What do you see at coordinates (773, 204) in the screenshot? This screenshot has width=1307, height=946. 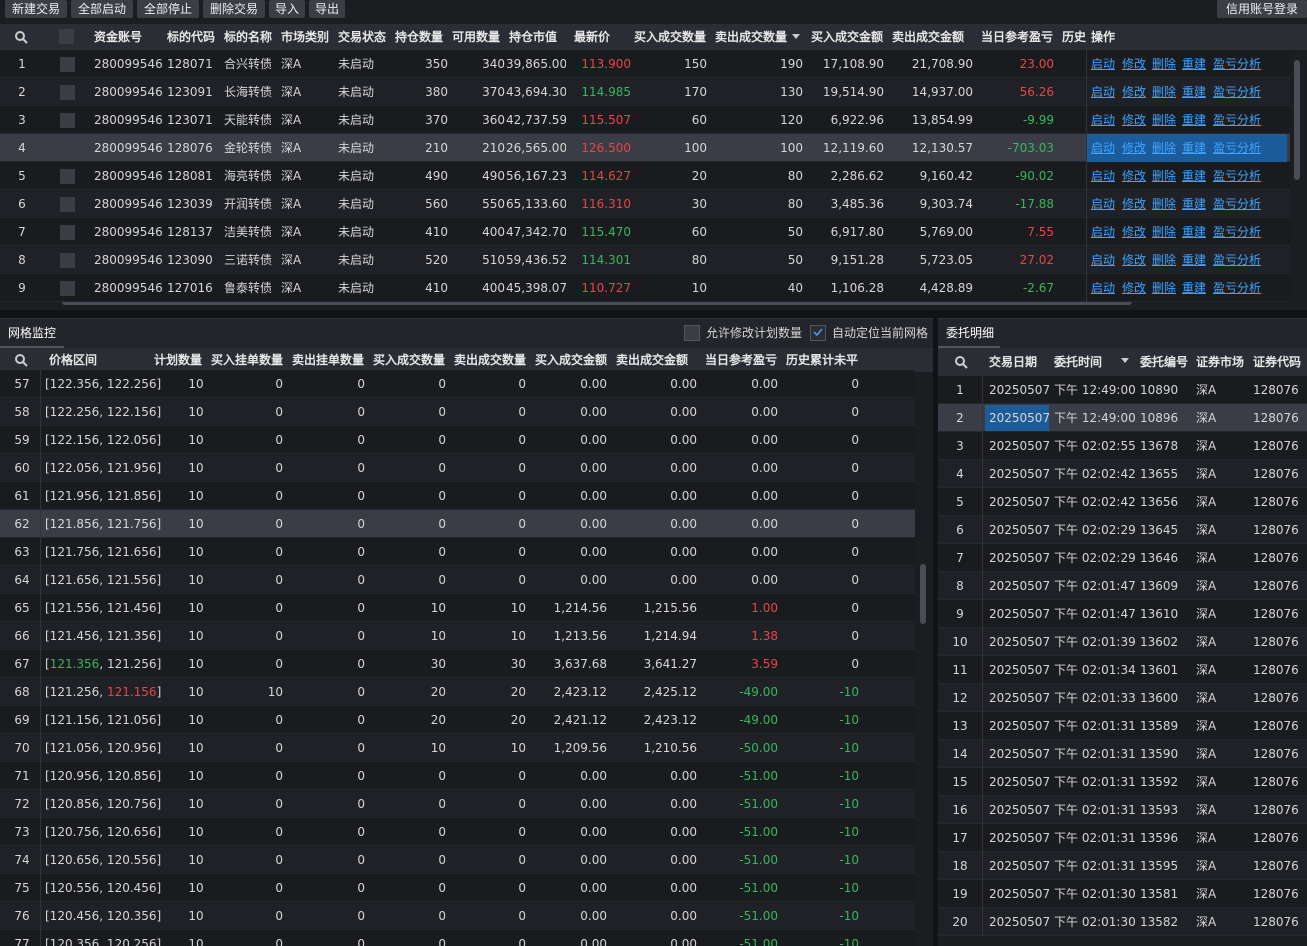 I see `table-cell: 80` at bounding box center [773, 204].